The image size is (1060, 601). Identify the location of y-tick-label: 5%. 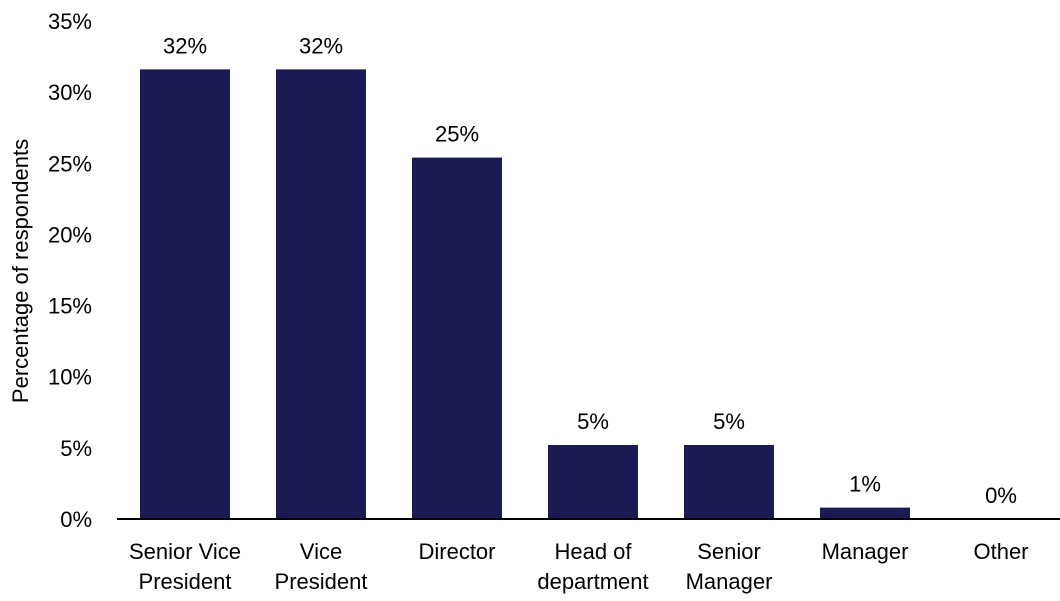
(76, 448).